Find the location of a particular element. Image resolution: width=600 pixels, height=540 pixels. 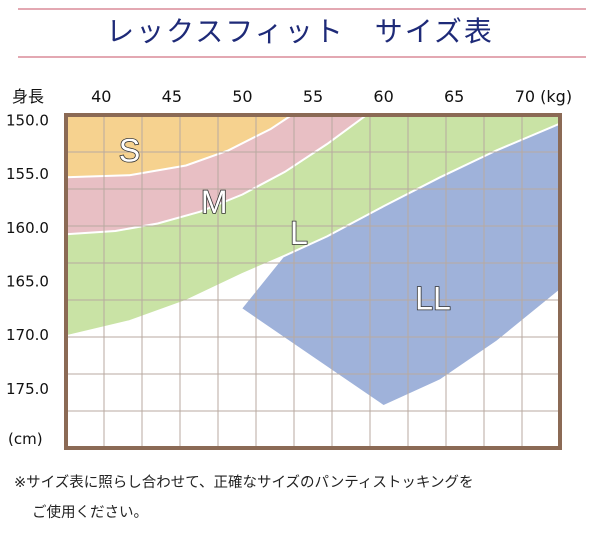

x-tick-label: 45 is located at coordinates (172, 96).